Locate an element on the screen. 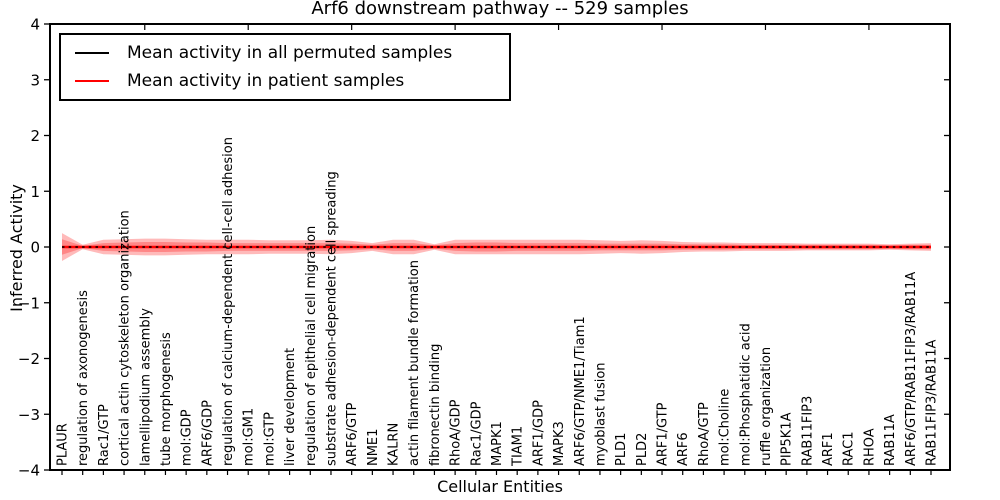  y-tick-label: 4 is located at coordinates (35, 25).